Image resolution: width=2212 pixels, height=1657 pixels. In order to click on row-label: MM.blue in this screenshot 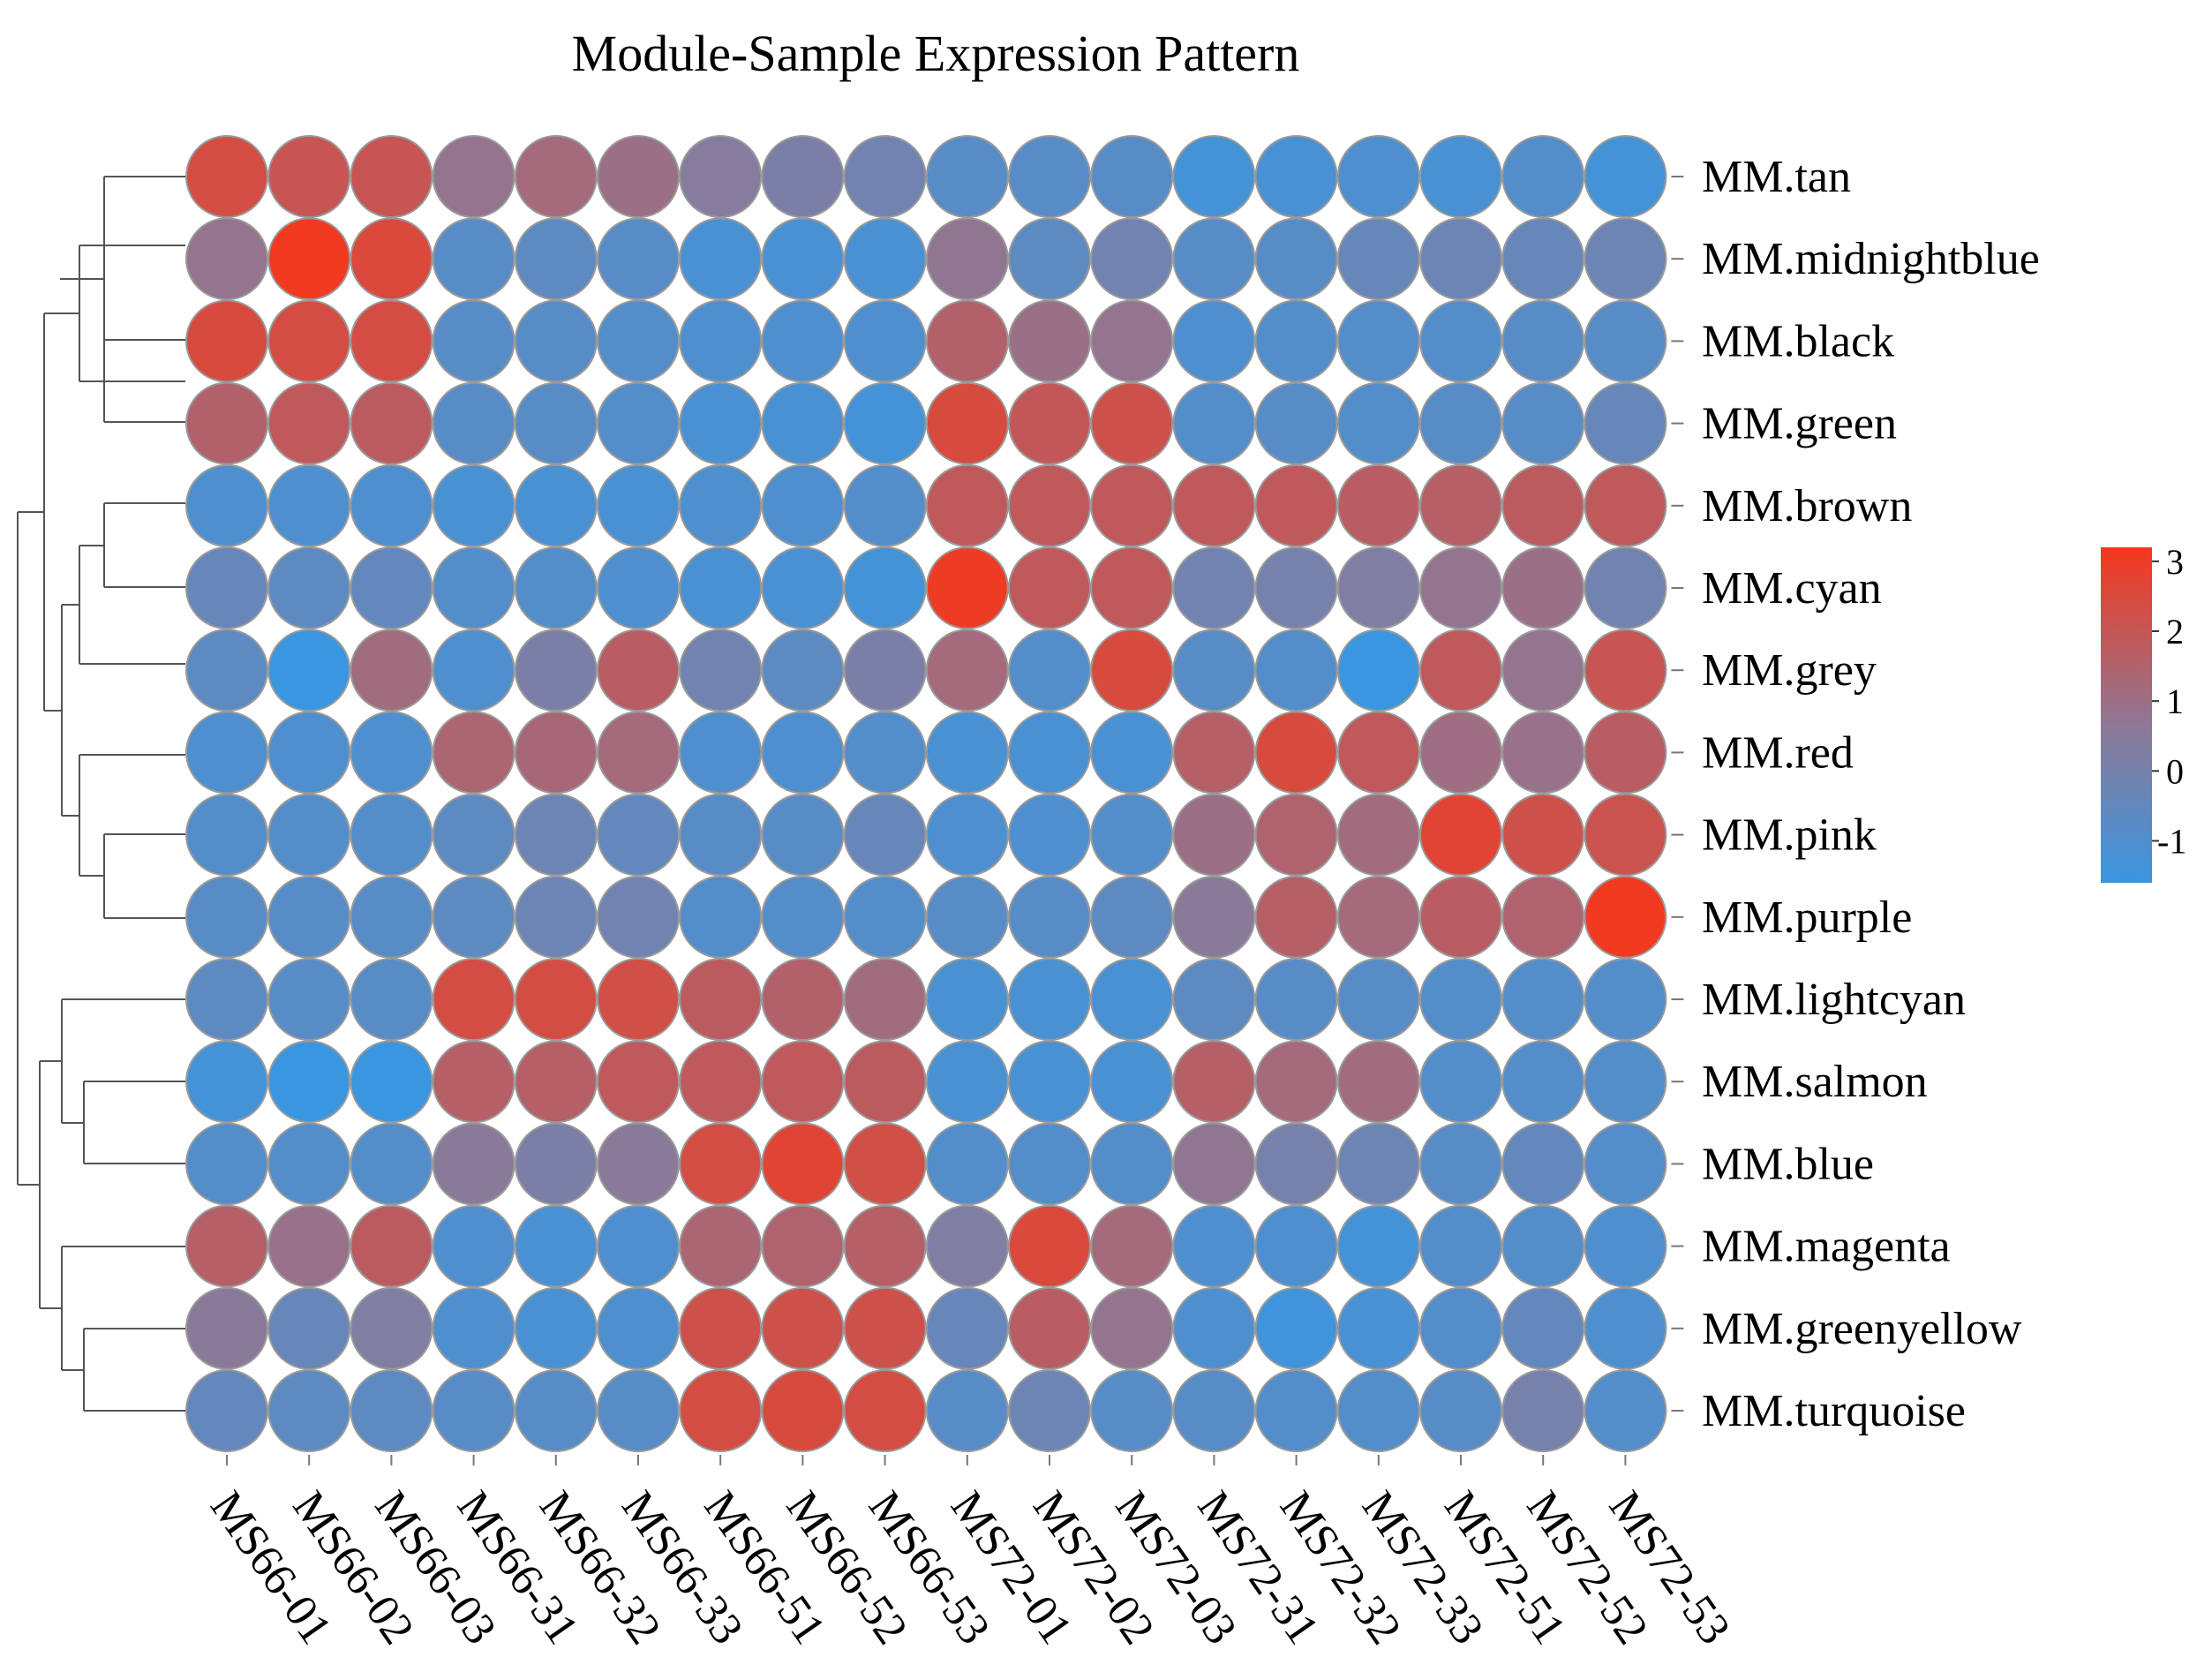, I will do `click(1788, 1164)`.